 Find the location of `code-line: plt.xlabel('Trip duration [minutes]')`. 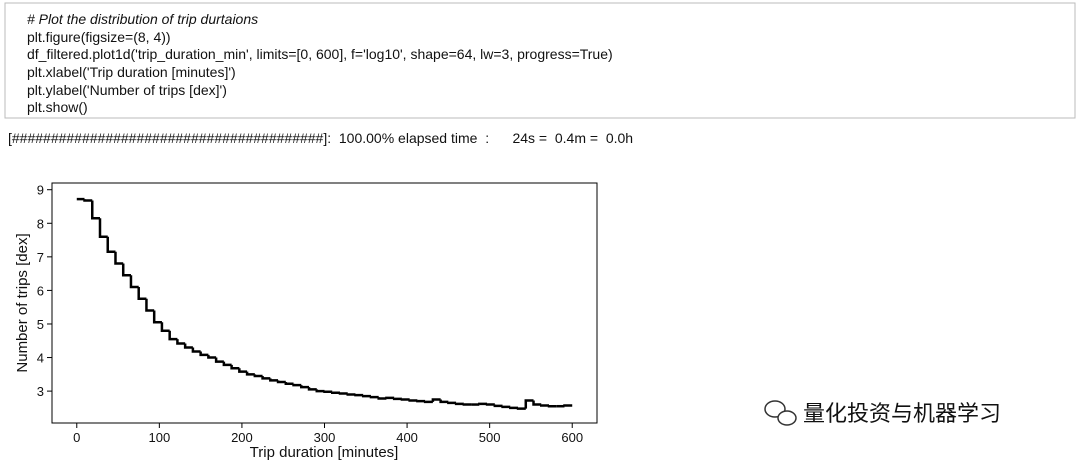

code-line: plt.xlabel('Trip duration [minutes]') is located at coordinates (131, 72).